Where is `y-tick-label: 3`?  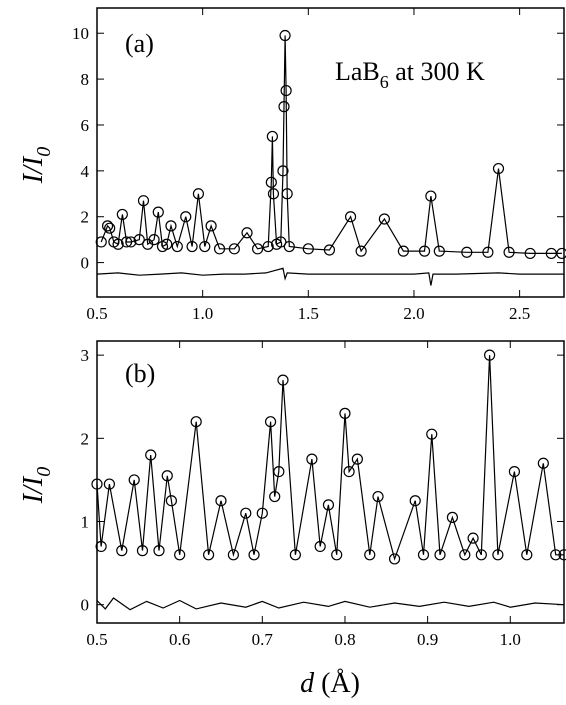 y-tick-label: 3 is located at coordinates (85, 355).